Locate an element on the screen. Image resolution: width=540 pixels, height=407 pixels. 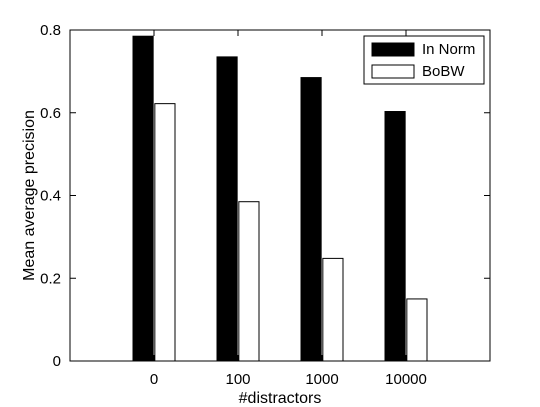
y-tick-label: 0.8 is located at coordinates (50, 30).